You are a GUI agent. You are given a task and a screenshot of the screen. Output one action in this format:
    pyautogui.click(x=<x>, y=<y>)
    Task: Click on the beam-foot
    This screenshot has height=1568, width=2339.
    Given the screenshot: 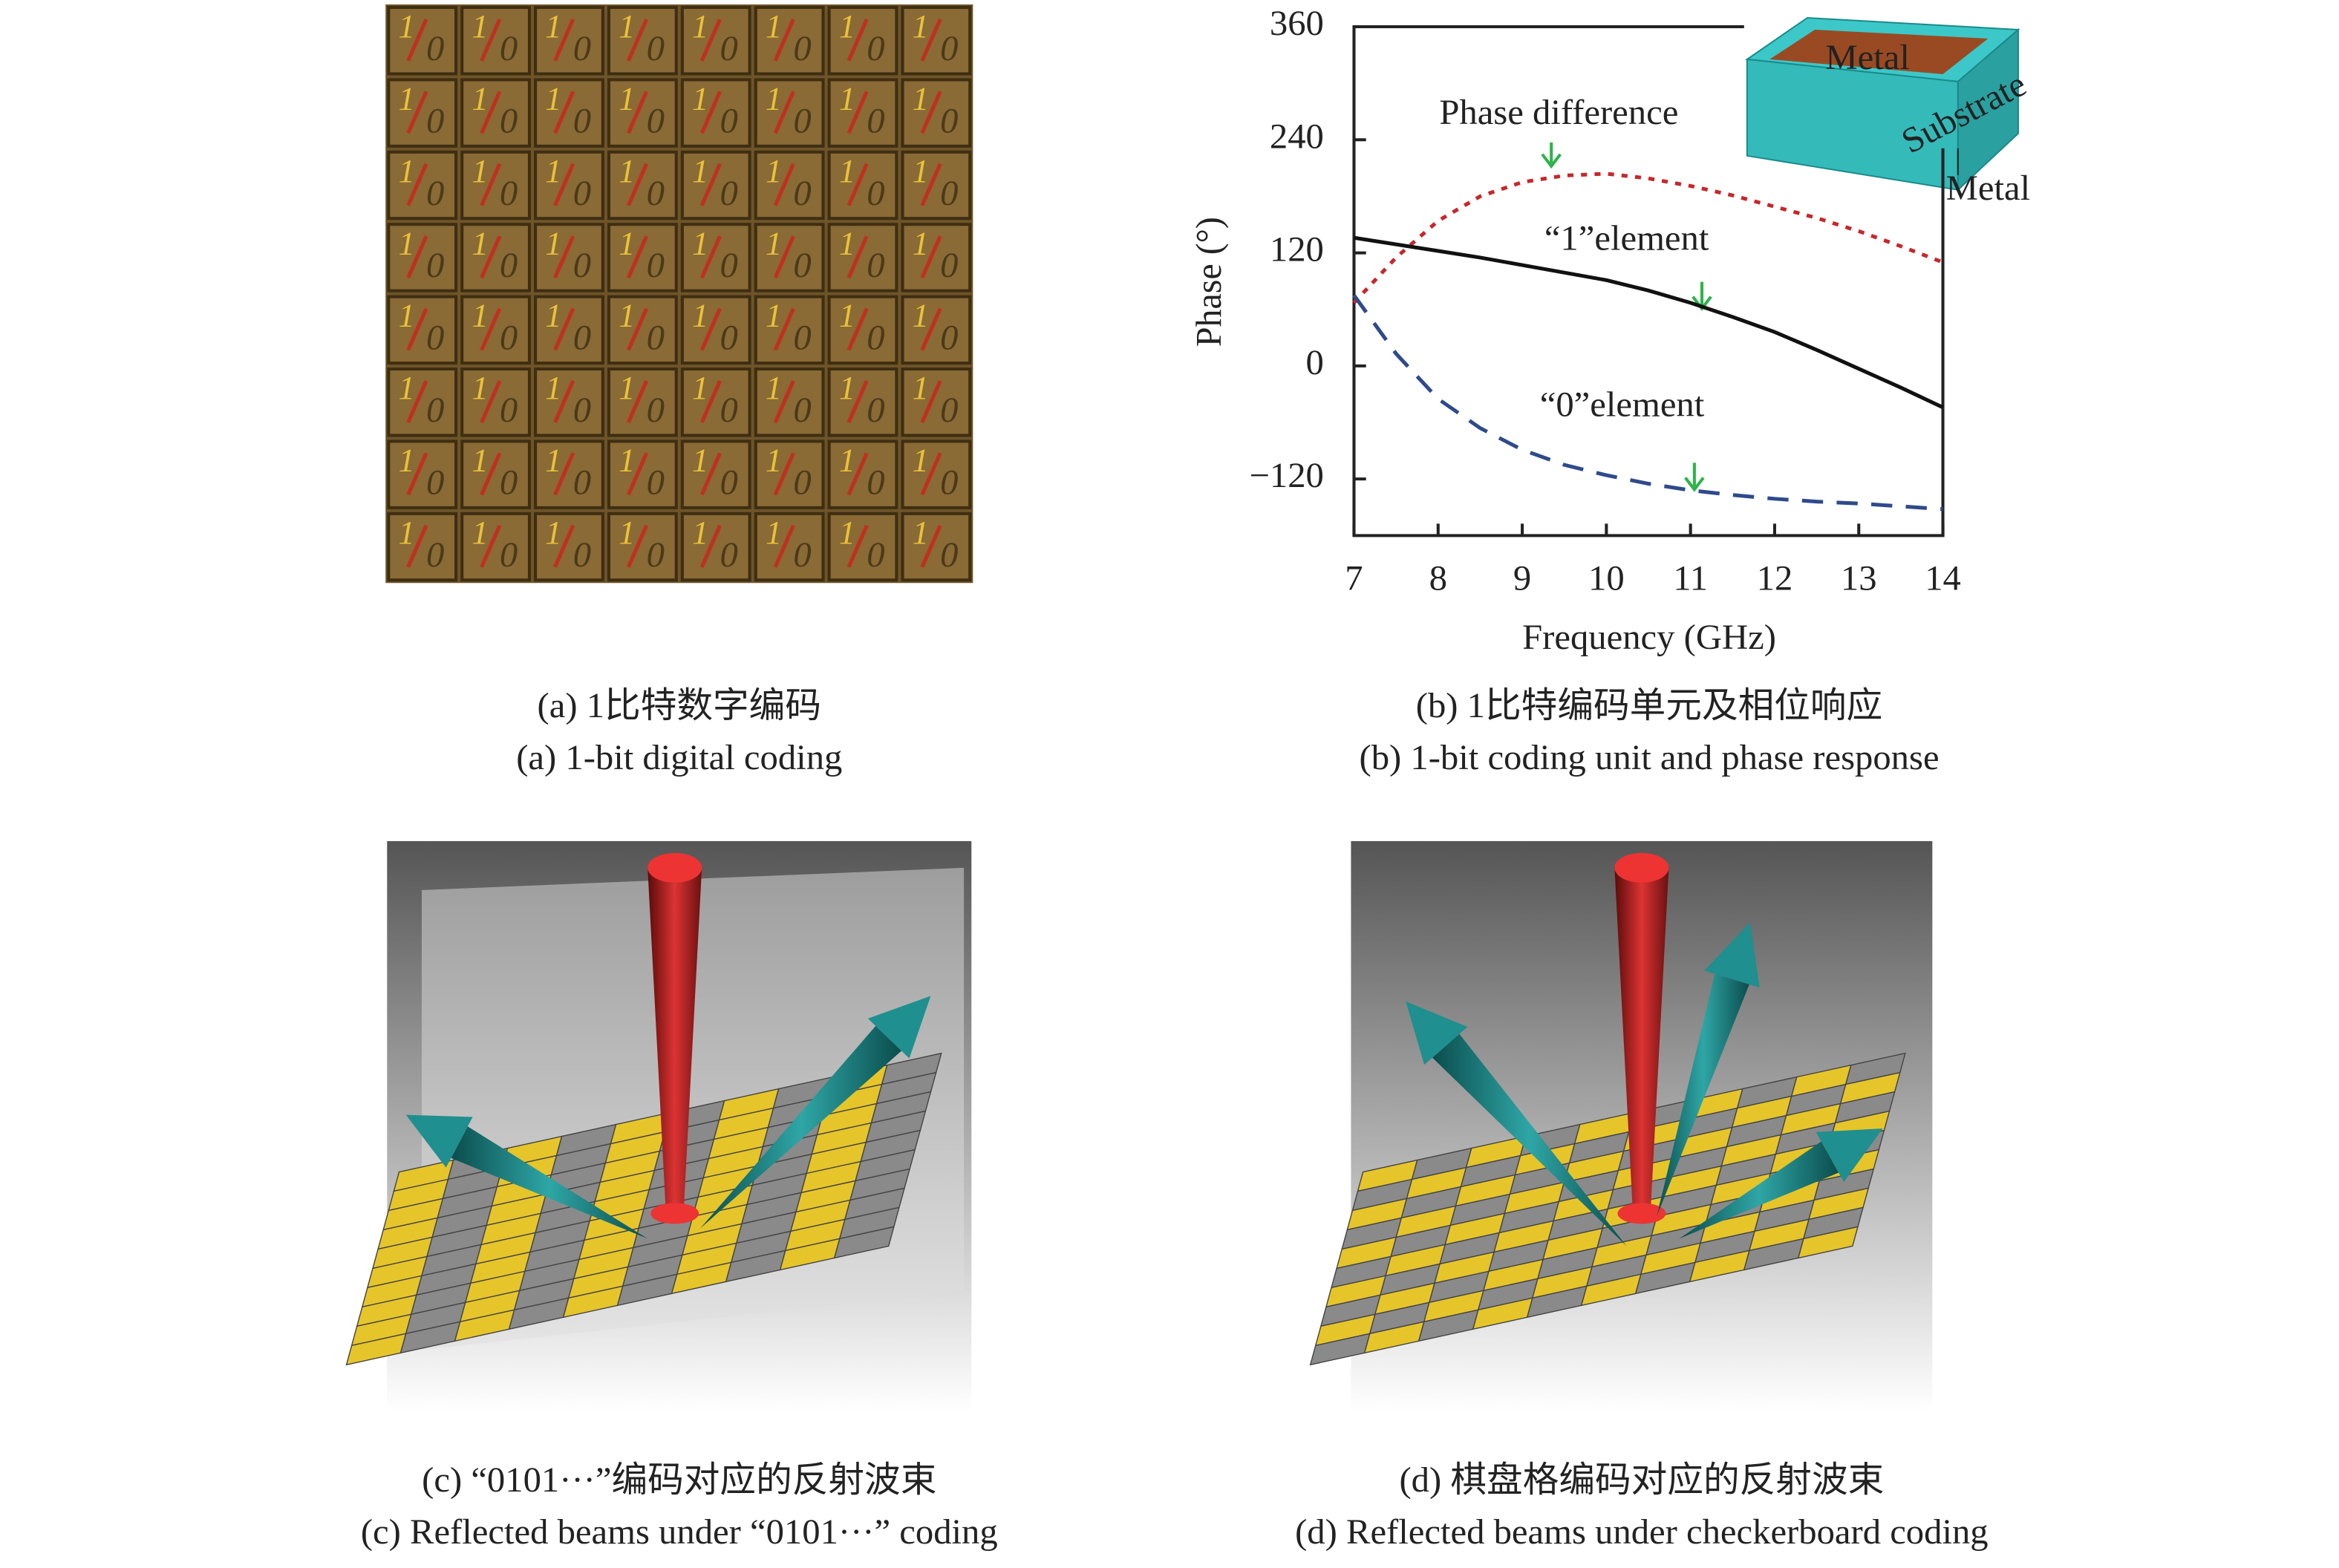 What is the action you would take?
    pyautogui.click(x=674, y=1213)
    